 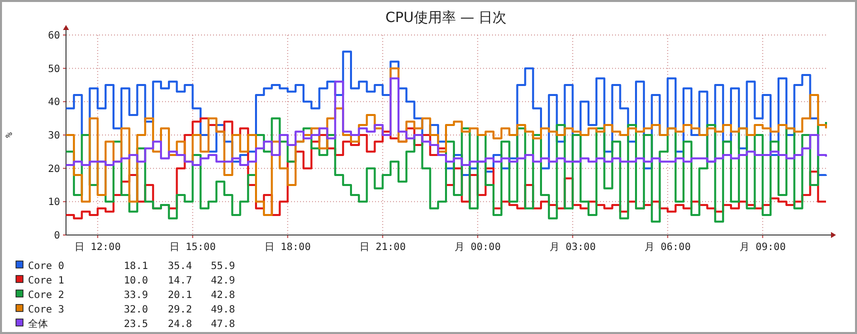 I want to click on text: 55.9, so click(x=222, y=266).